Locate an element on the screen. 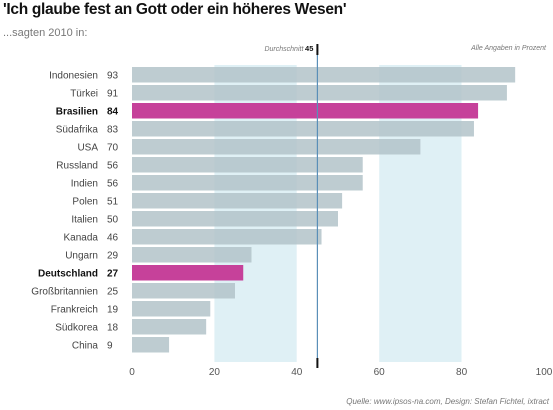 The image size is (553, 410). x-tick-20: 20 is located at coordinates (215, 372).